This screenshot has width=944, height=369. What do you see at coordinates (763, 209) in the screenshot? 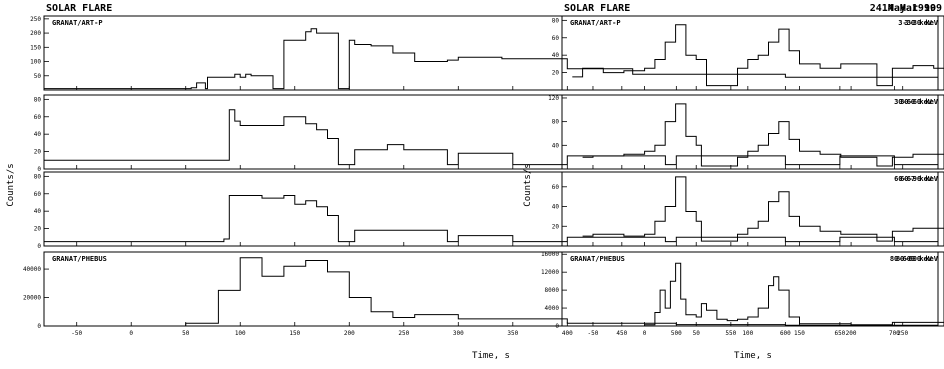
I see `series-line-60-96-keV` at bounding box center [763, 209].